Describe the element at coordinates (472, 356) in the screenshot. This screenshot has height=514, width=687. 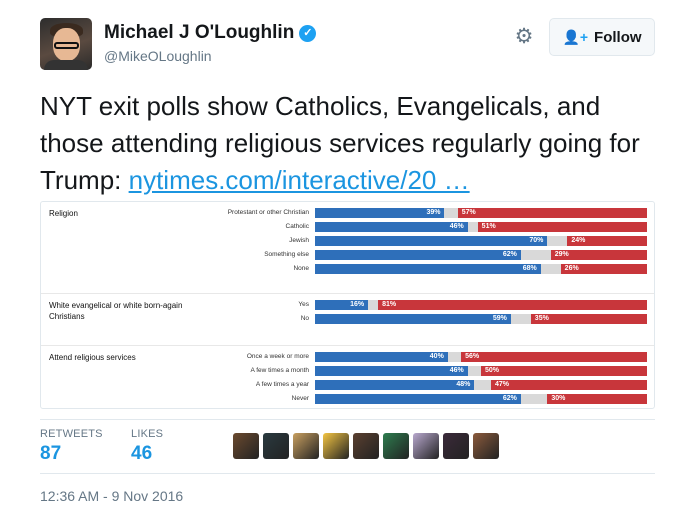
I see `trump-pct-label: 56%` at that location.